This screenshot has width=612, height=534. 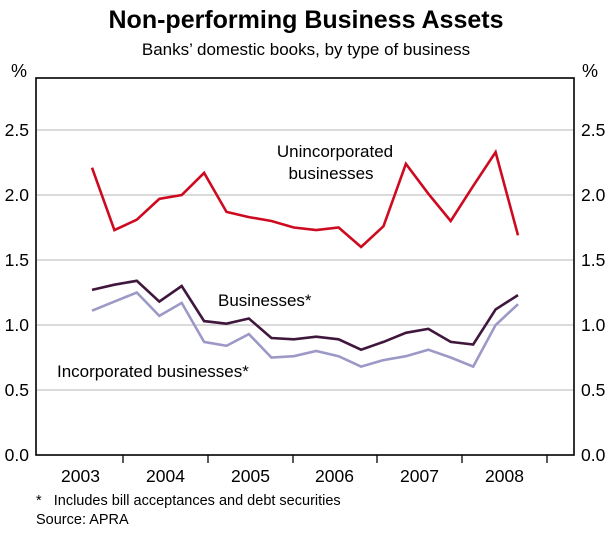 What do you see at coordinates (17, 260) in the screenshot?
I see `y-axis-label-left: 1.5` at bounding box center [17, 260].